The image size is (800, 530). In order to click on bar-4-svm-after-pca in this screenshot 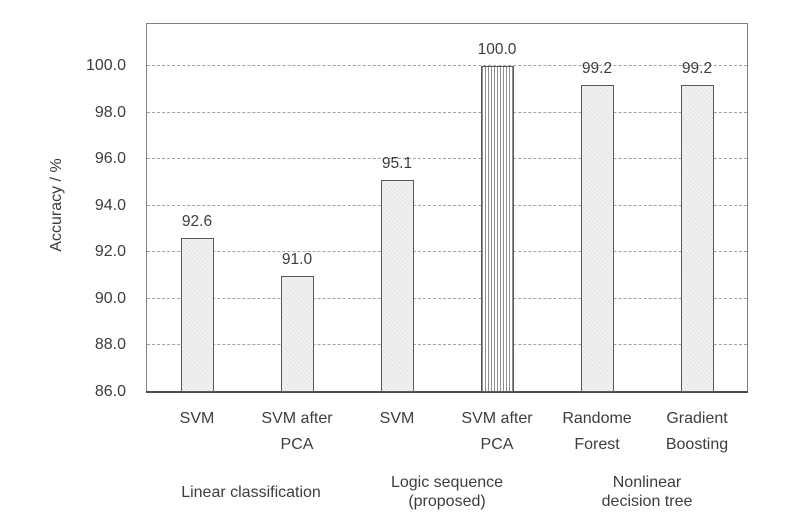, I will do `click(497, 228)`.